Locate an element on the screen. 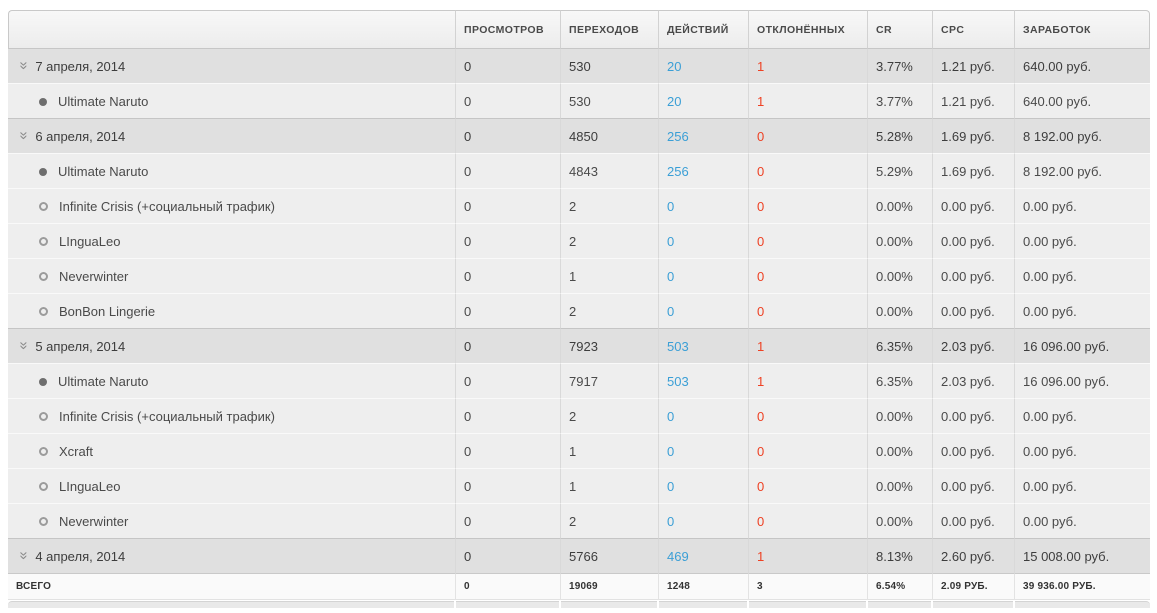 This screenshot has width=1157, height=613. clicks-cell: 5766 is located at coordinates (609, 555).